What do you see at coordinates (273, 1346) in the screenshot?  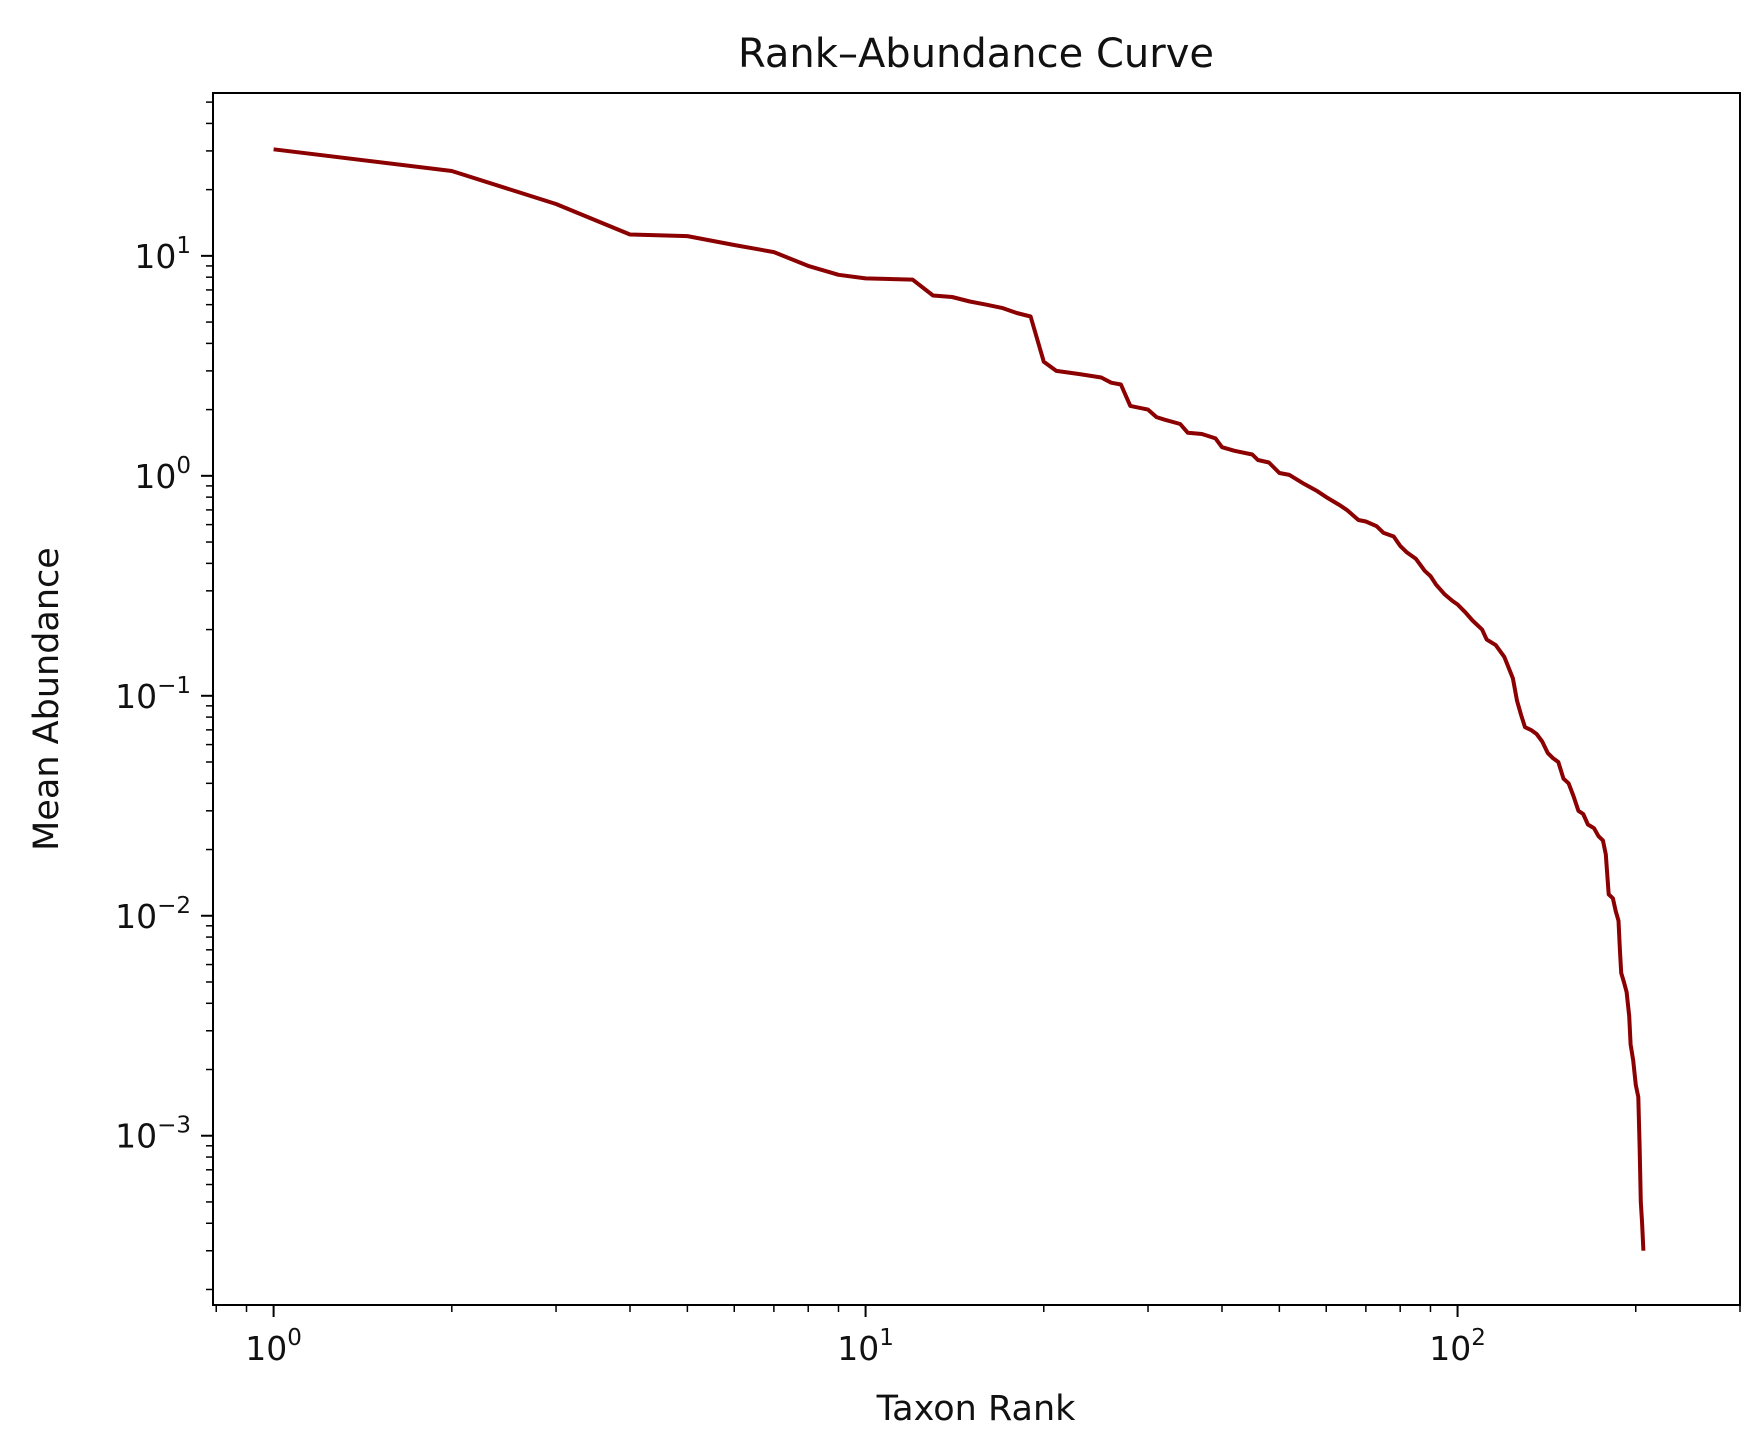 I see `x-tick-label: 100` at bounding box center [273, 1346].